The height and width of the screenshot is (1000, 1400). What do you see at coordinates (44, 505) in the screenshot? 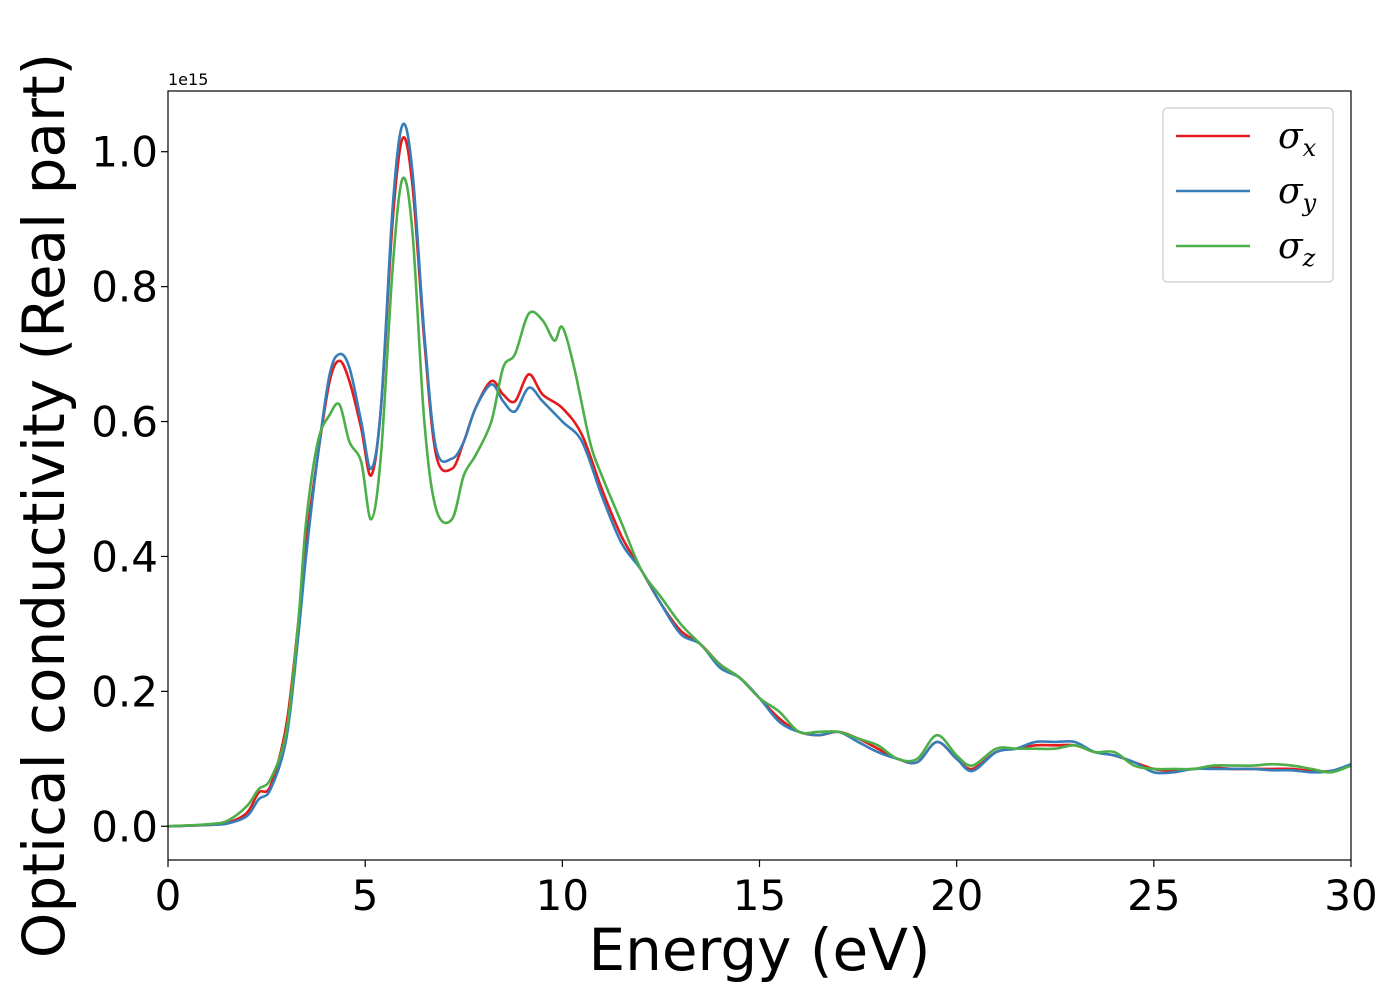
I see `y-axis-title: Optical conductivity (Real part)` at bounding box center [44, 505].